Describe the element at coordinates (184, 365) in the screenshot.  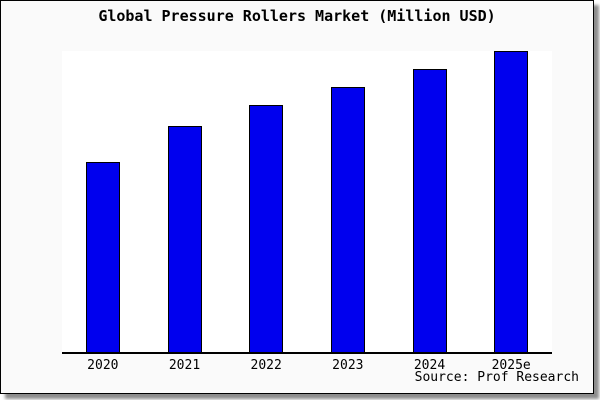
I see `x-tick-label-2021: 2021` at that location.